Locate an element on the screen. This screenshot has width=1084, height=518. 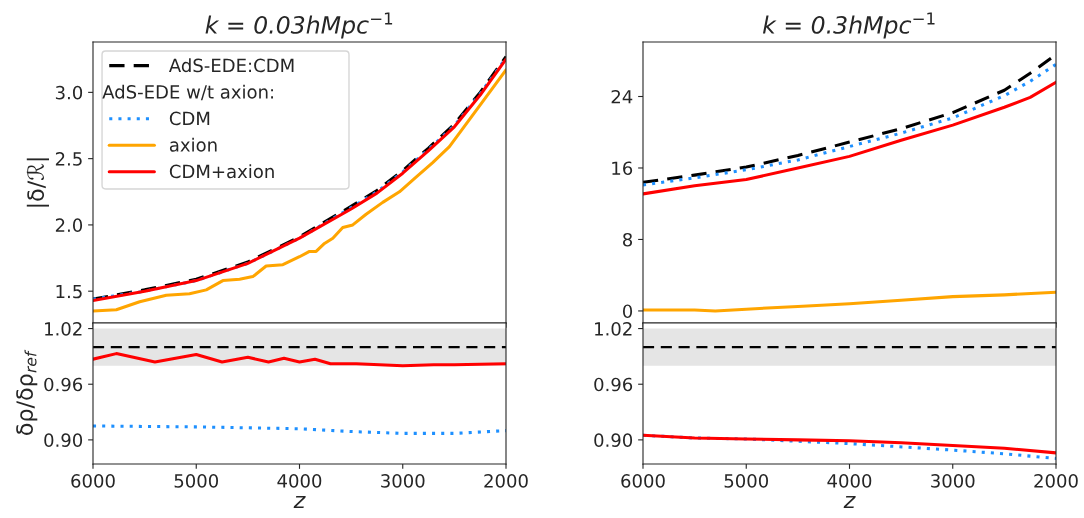
legend-label: CDM is located at coordinates (189, 118).